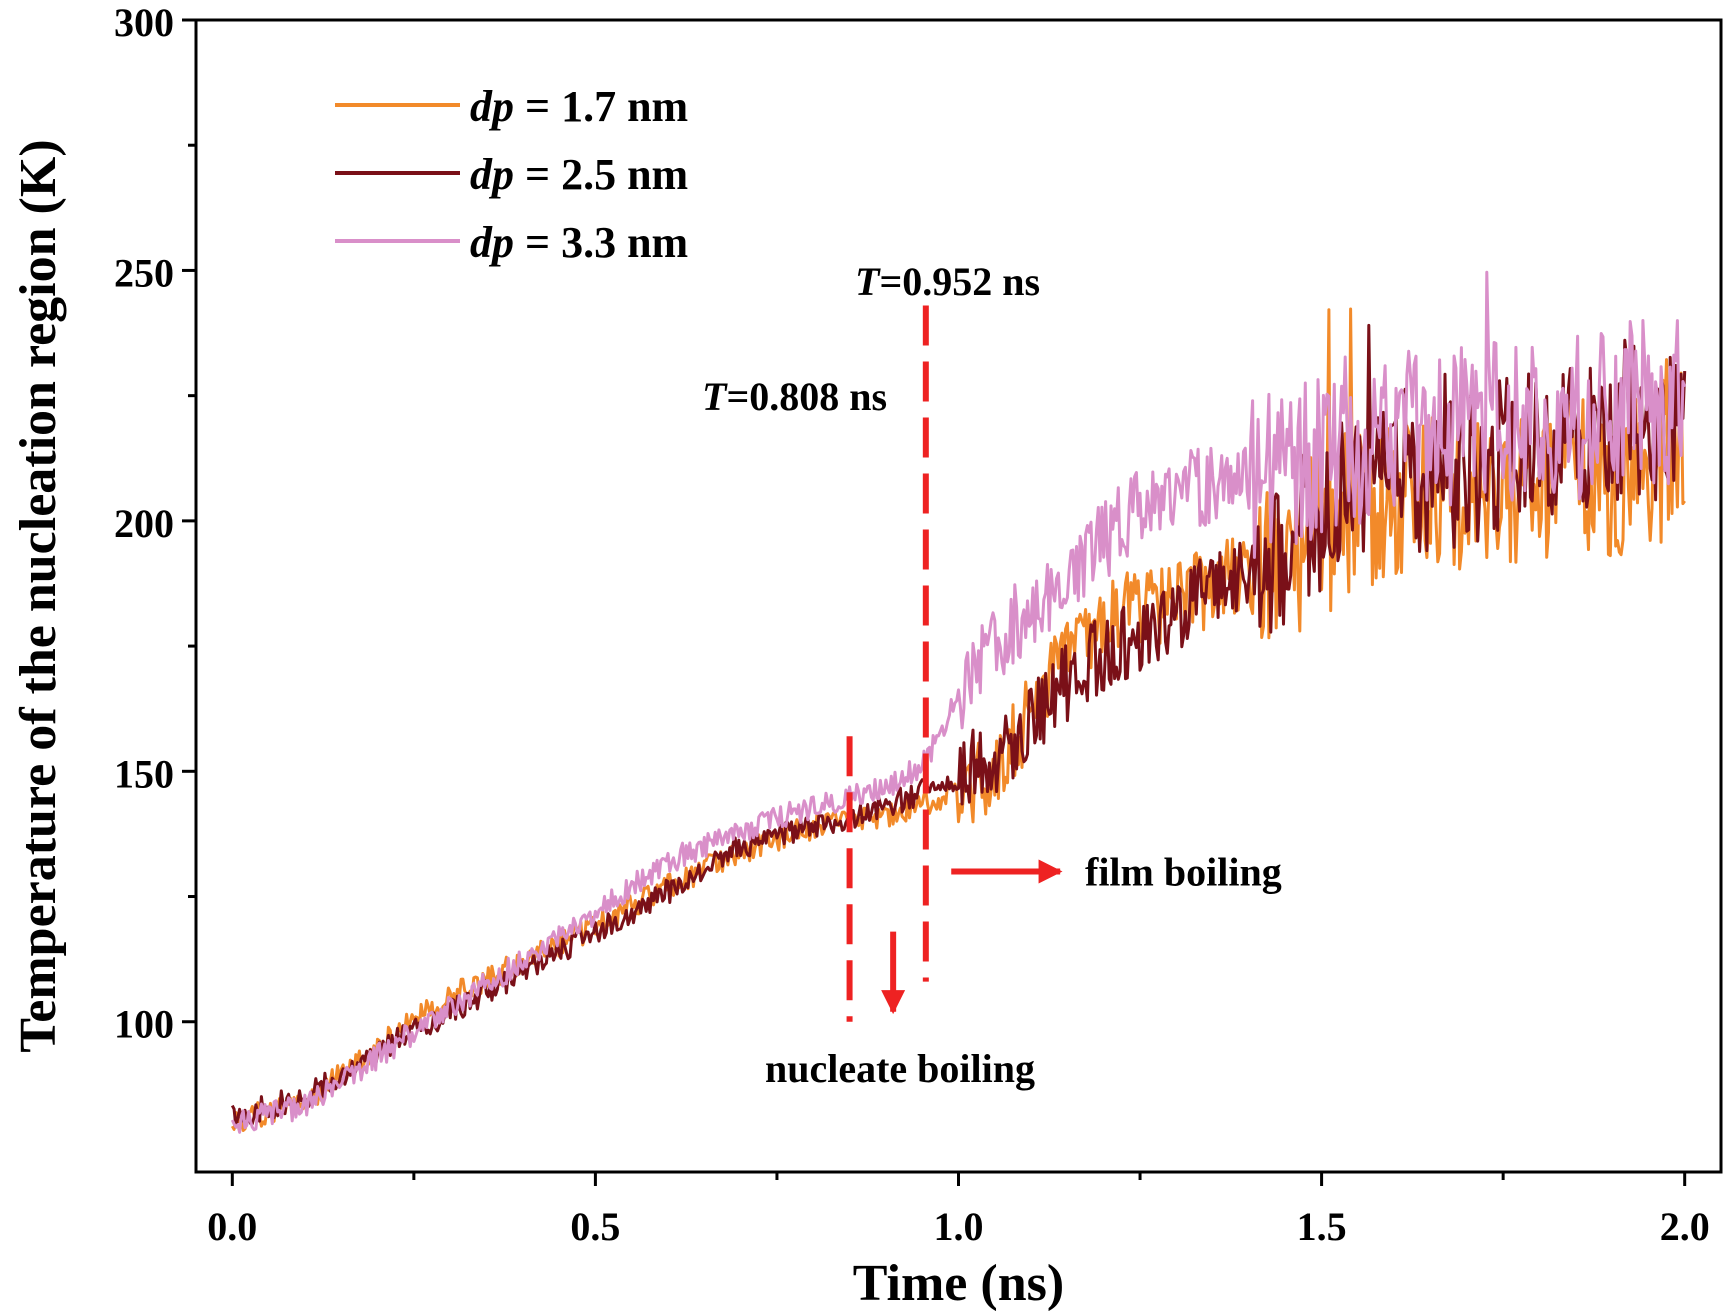 The image size is (1726, 1311). What do you see at coordinates (959, 1226) in the screenshot?
I see `x-tick-label: 1.0` at bounding box center [959, 1226].